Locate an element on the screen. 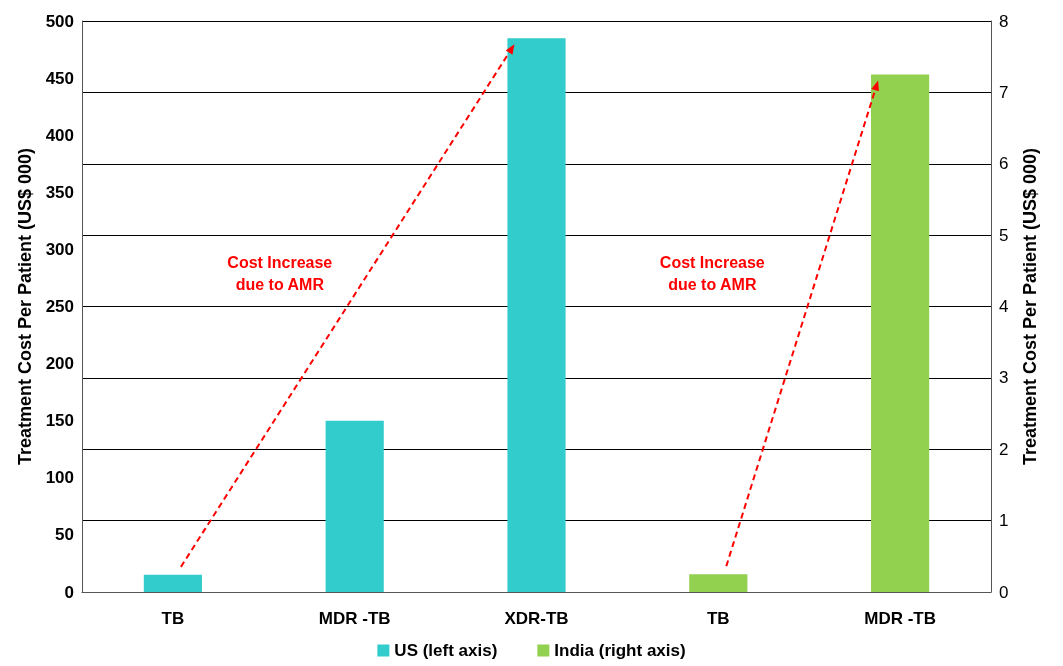 This screenshot has width=1063, height=666. y-tick-label: 500 is located at coordinates (59, 21).